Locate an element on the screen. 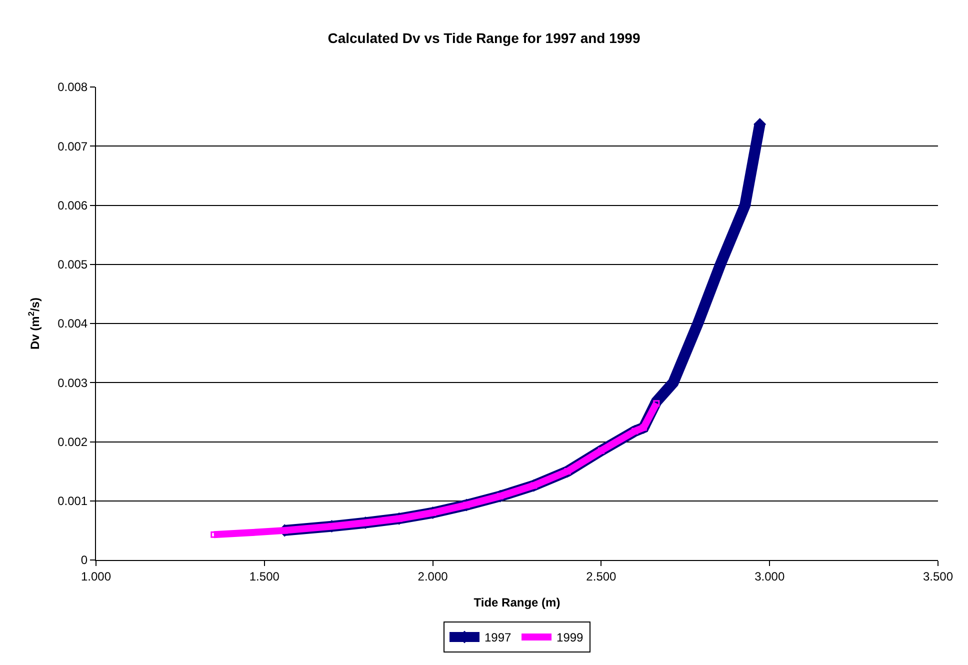 The image size is (968, 665). chart-title: Calculated Dv vs Tide Range for 1997 and 1999 is located at coordinates (484, 38).